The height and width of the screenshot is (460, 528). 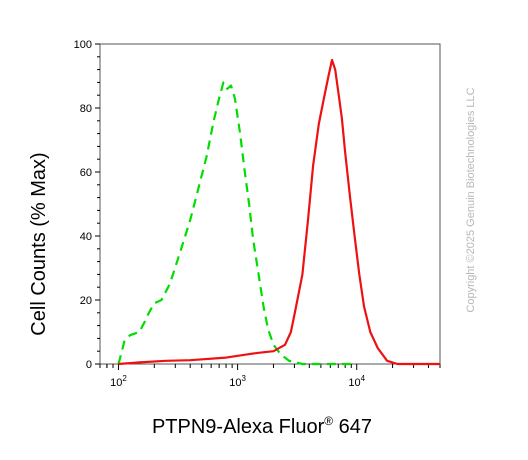 I want to click on x-axis-title: PTPN9-Alexa Fluor® 647, so click(x=262, y=426).